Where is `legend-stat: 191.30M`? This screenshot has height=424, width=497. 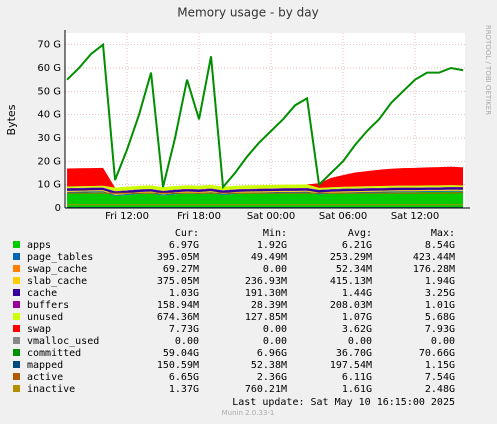
legend-stat: 191.30M is located at coordinates (266, 293).